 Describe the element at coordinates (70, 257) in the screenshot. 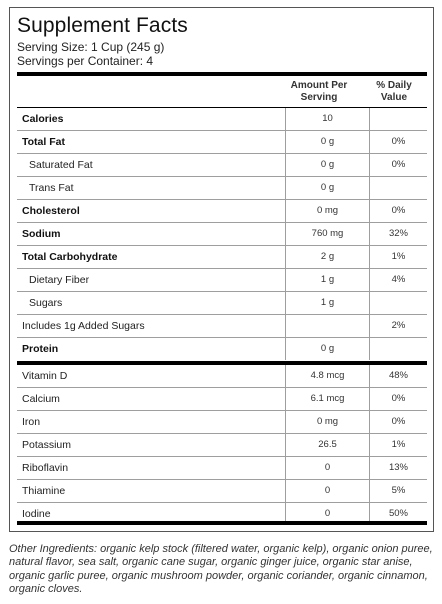

I see `nutrient-name: Total Carbohydrate` at that location.